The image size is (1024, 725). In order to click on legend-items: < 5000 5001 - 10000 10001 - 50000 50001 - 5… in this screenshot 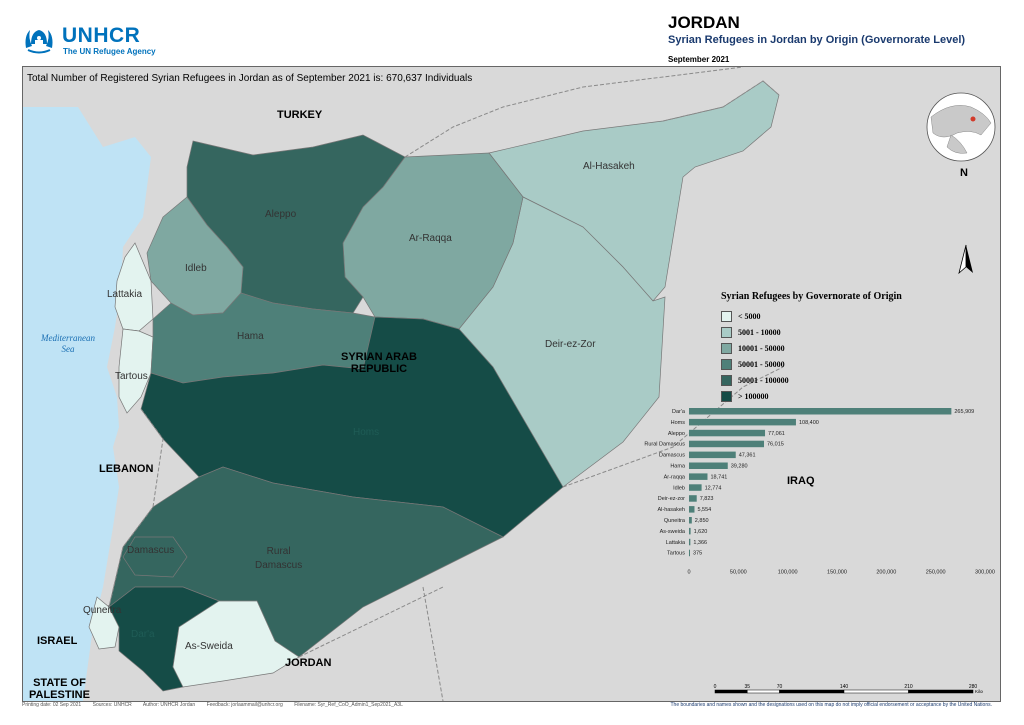, I will do `click(851, 356)`.